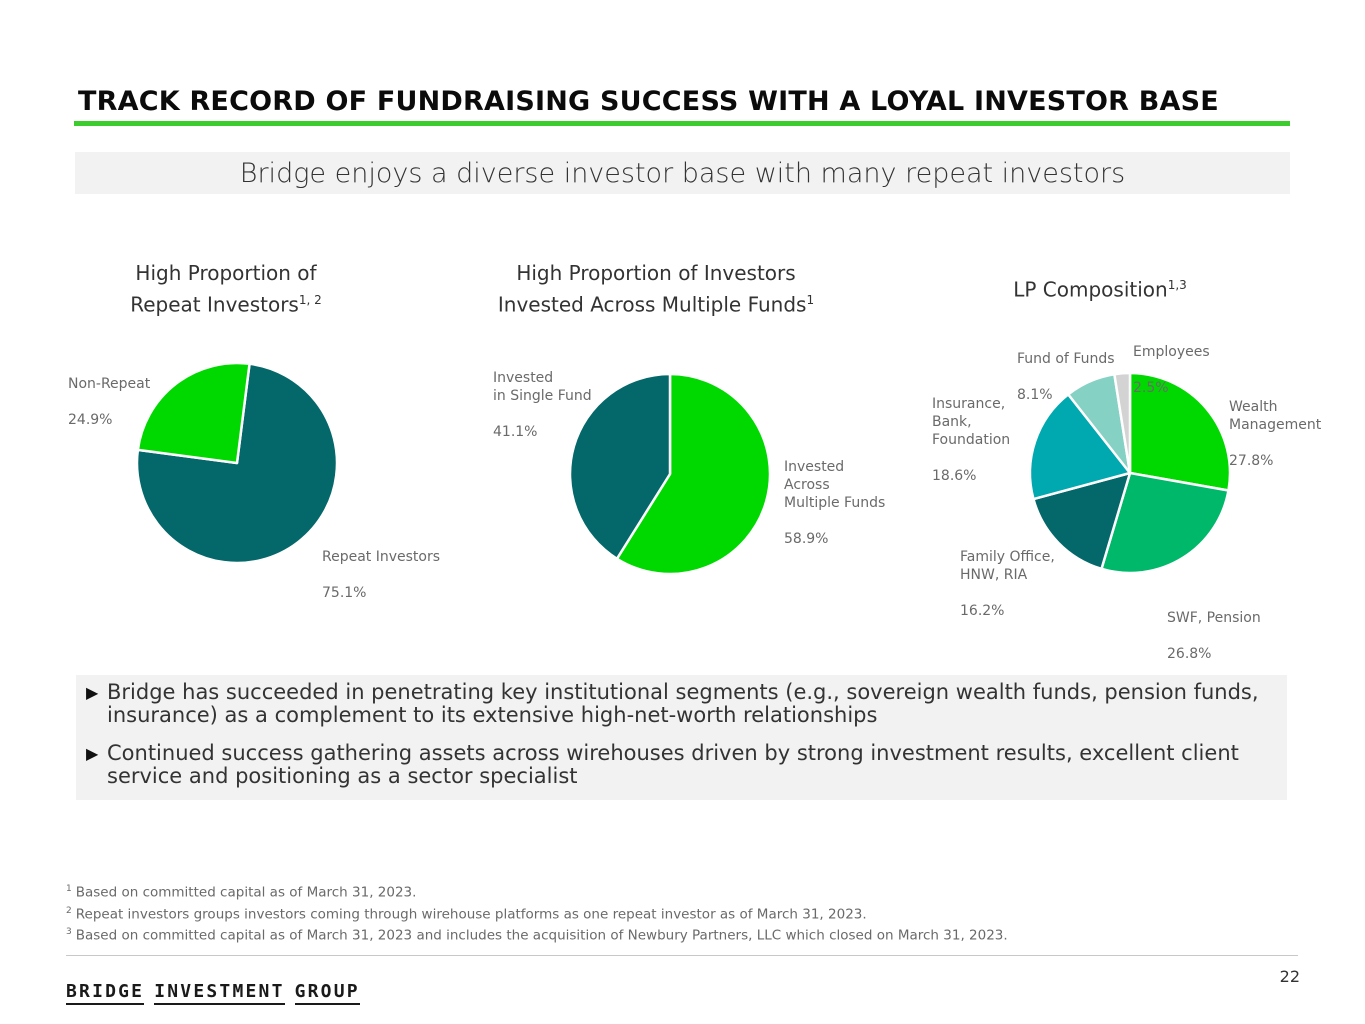 The width and height of the screenshot is (1365, 1024). I want to click on logo-word: INVESTMENT, so click(219, 993).